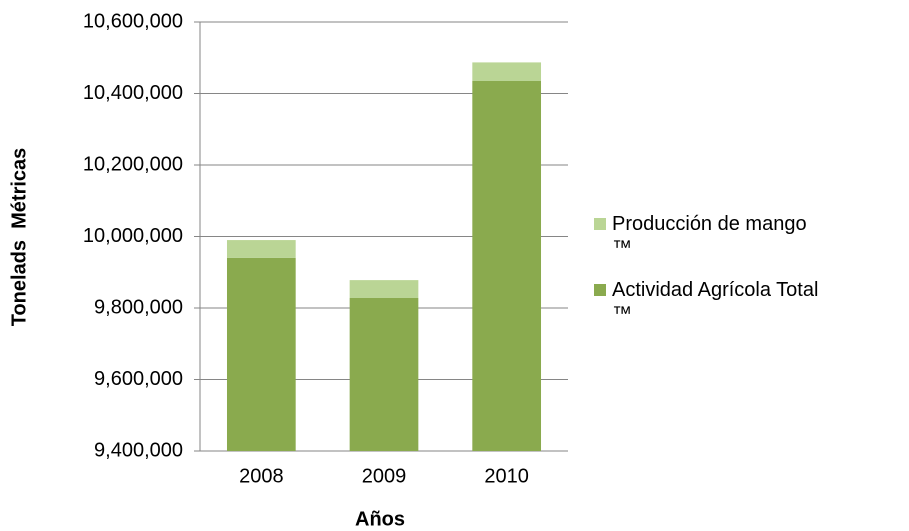  What do you see at coordinates (709, 236) in the screenshot?
I see `legend-label: Producción de mango ™` at bounding box center [709, 236].